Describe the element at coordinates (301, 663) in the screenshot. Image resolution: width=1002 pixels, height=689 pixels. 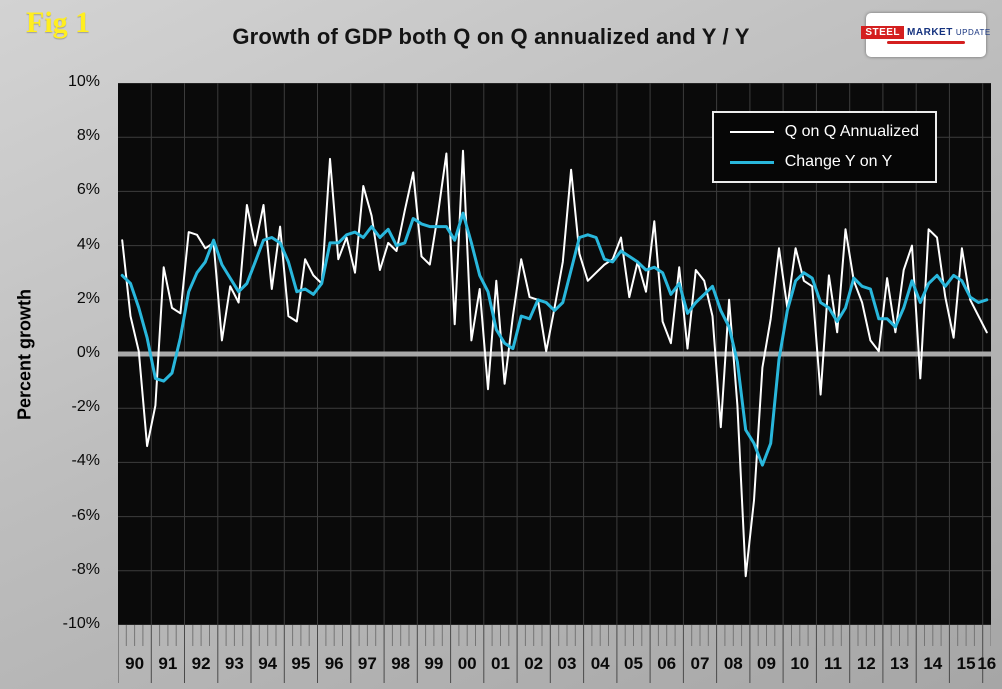
I see `x-year-label: 95` at that location.